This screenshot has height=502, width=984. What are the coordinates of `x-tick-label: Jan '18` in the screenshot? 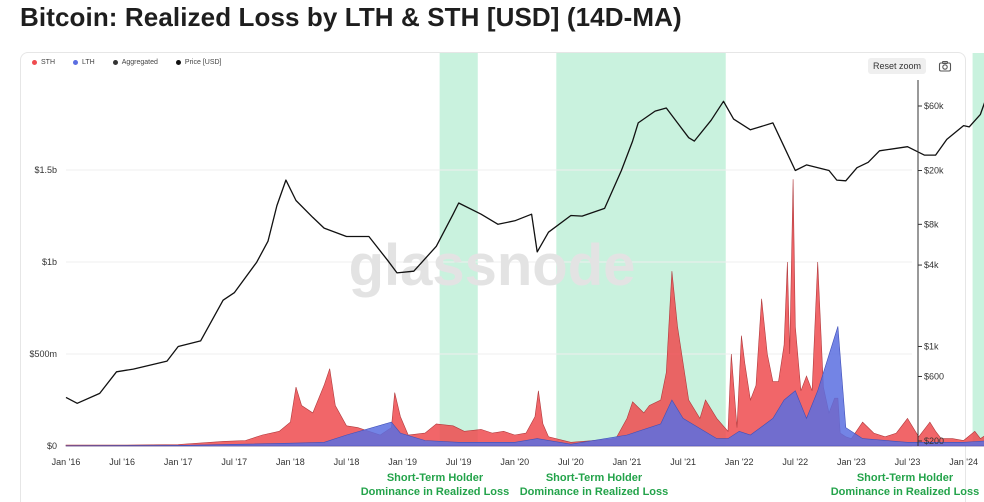 It's located at (290, 462).